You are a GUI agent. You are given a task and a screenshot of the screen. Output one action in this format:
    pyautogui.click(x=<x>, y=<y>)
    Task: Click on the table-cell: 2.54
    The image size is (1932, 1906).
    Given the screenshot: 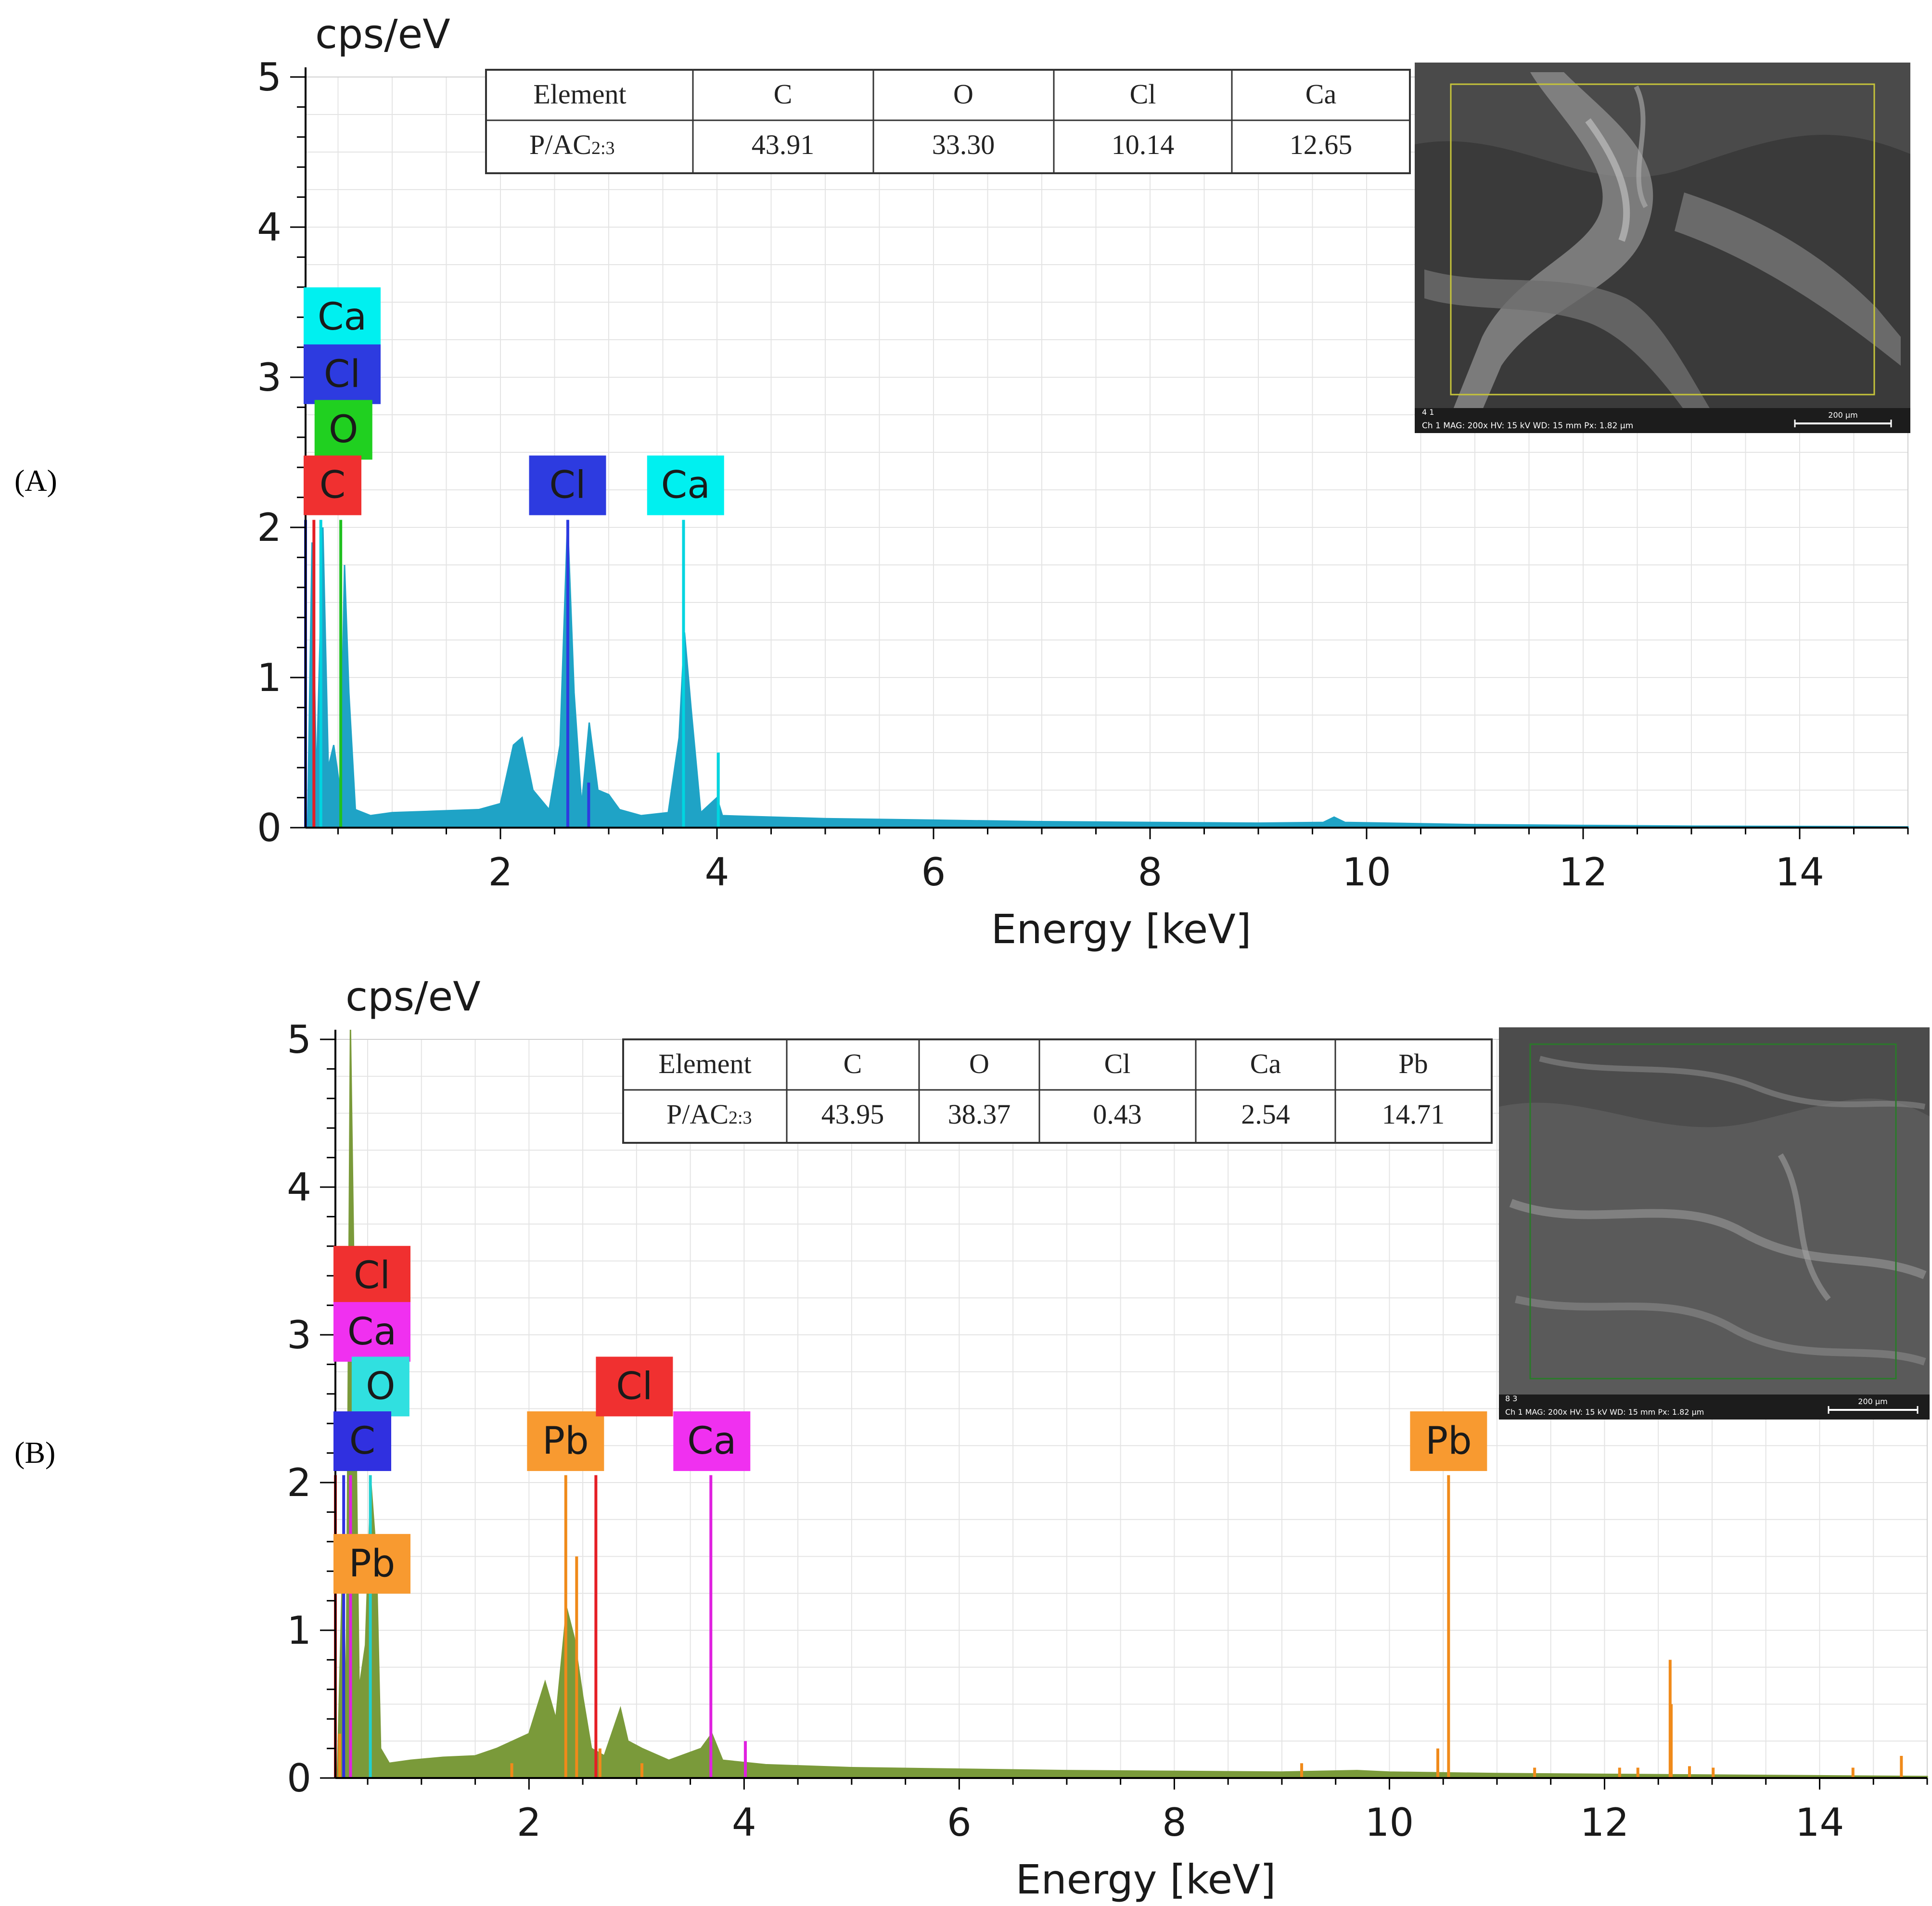 What is the action you would take?
    pyautogui.click(x=1265, y=1114)
    